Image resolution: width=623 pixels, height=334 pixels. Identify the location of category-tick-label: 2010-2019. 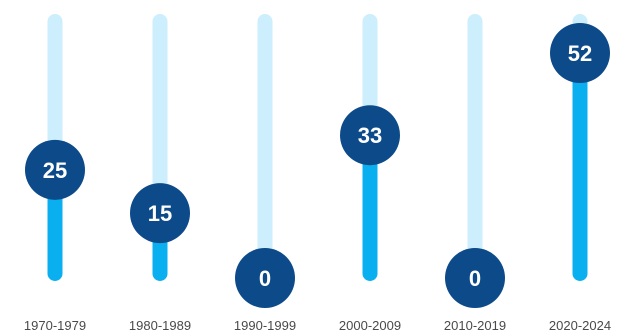
(475, 325).